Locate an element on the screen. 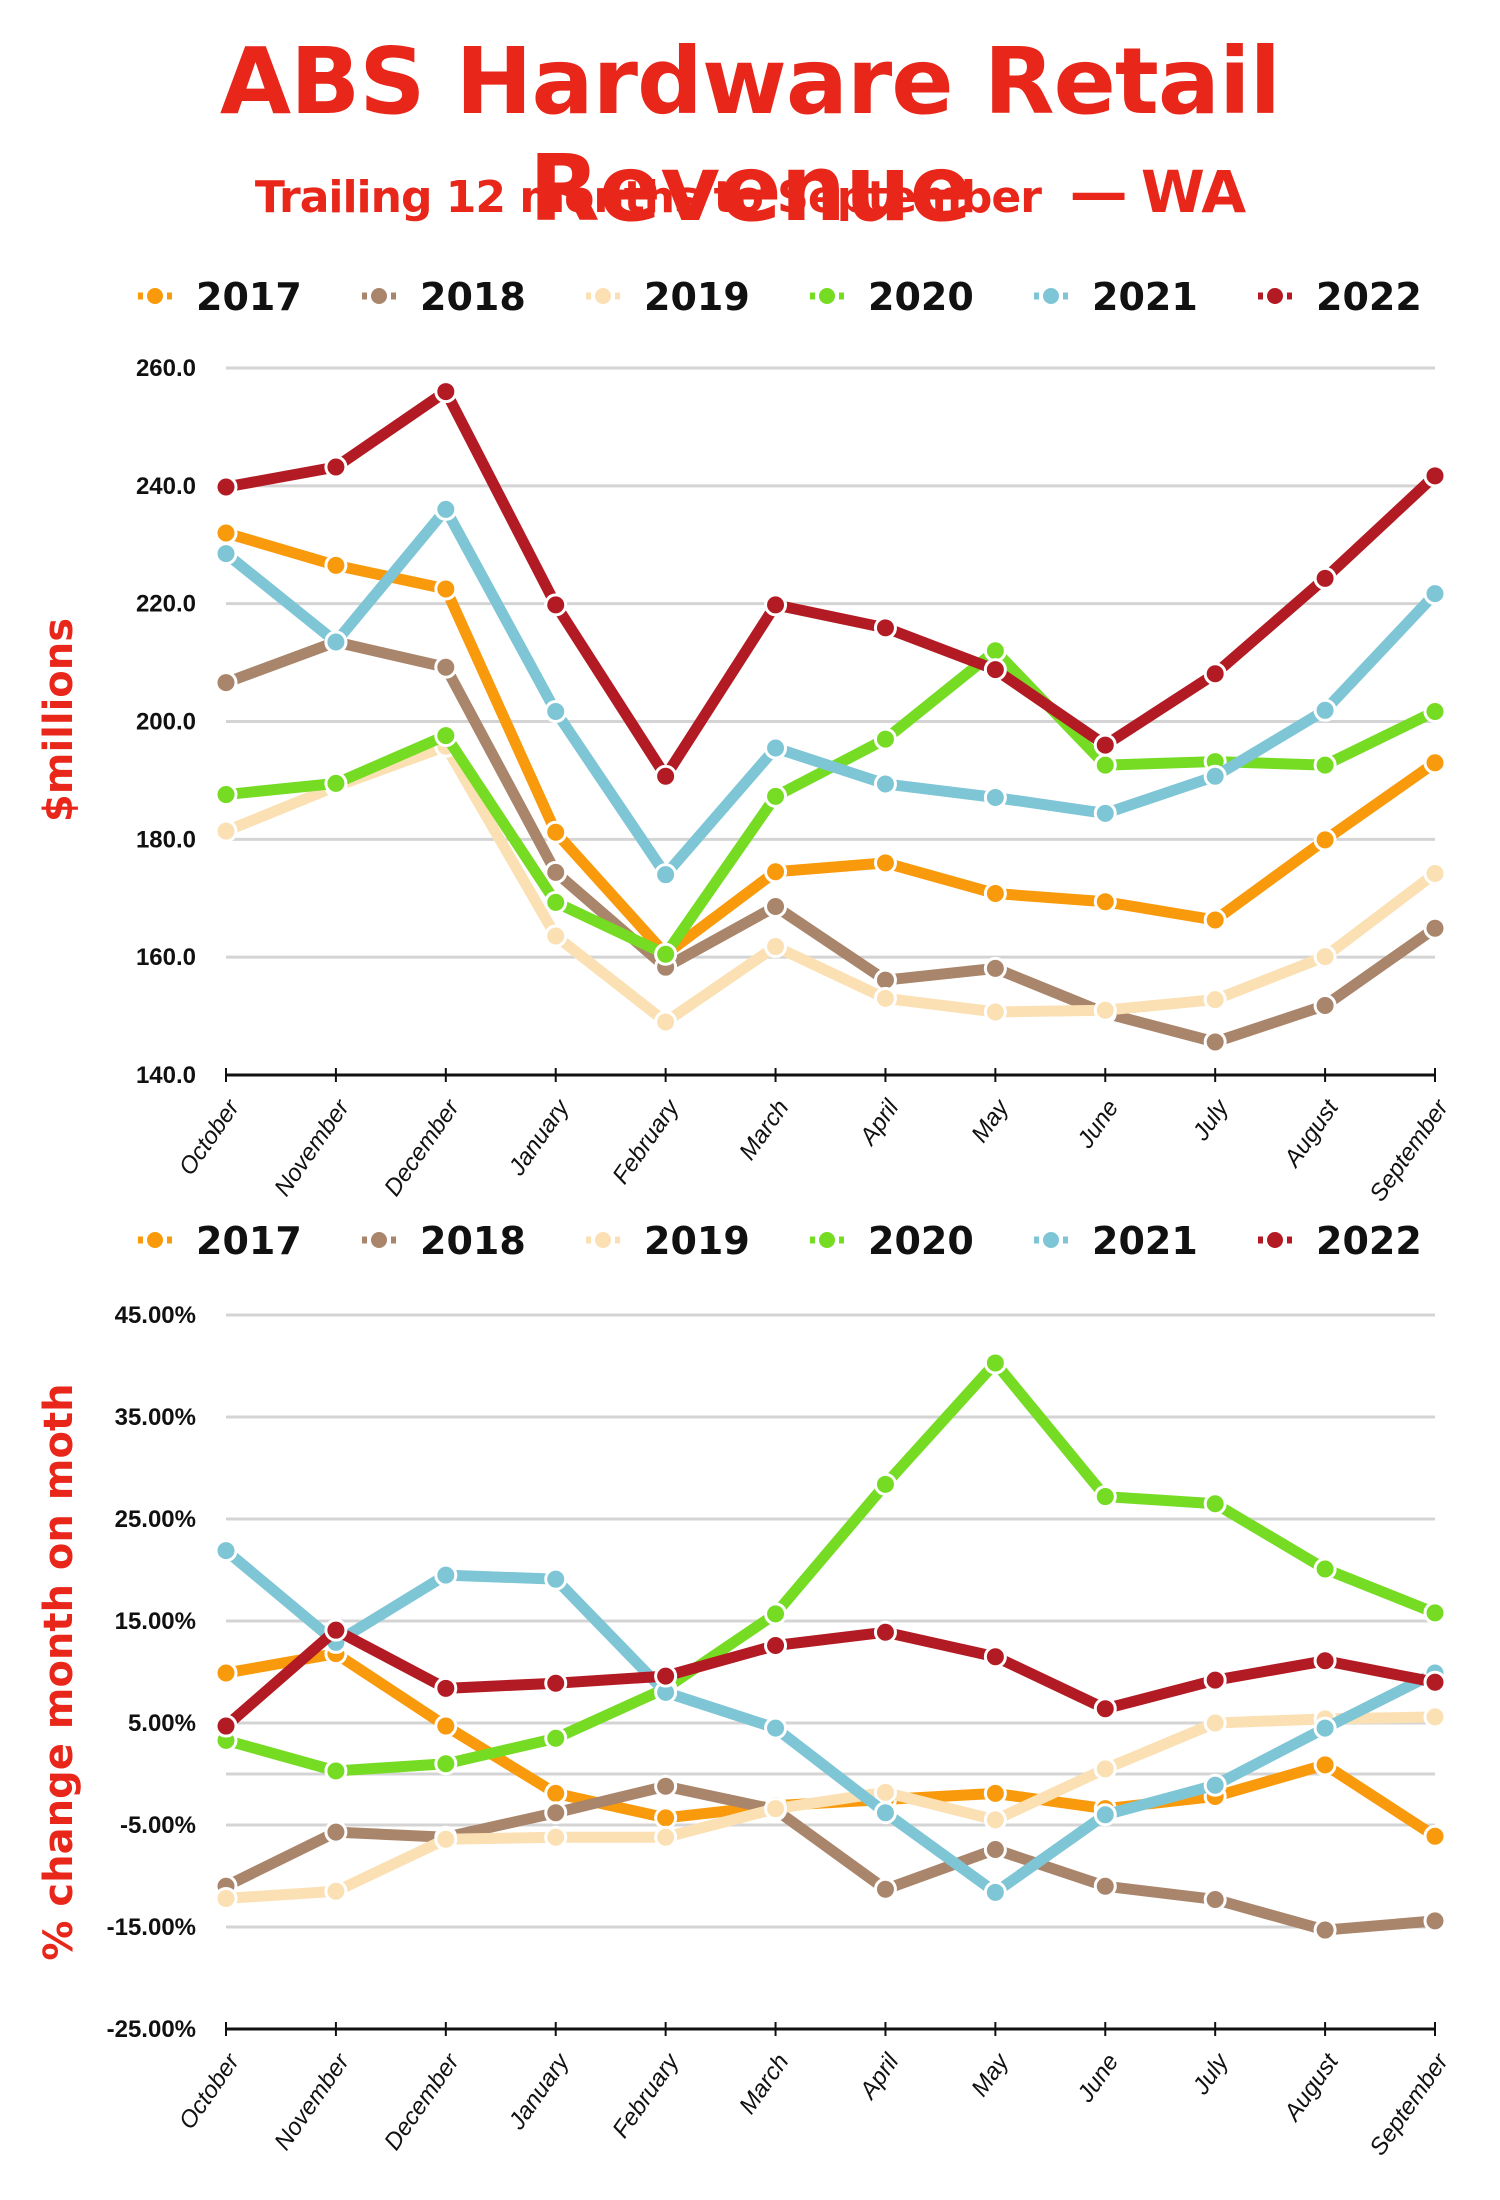 The width and height of the screenshot is (1500, 2200). x-tick-label: August is located at coordinates (1311, 2087).